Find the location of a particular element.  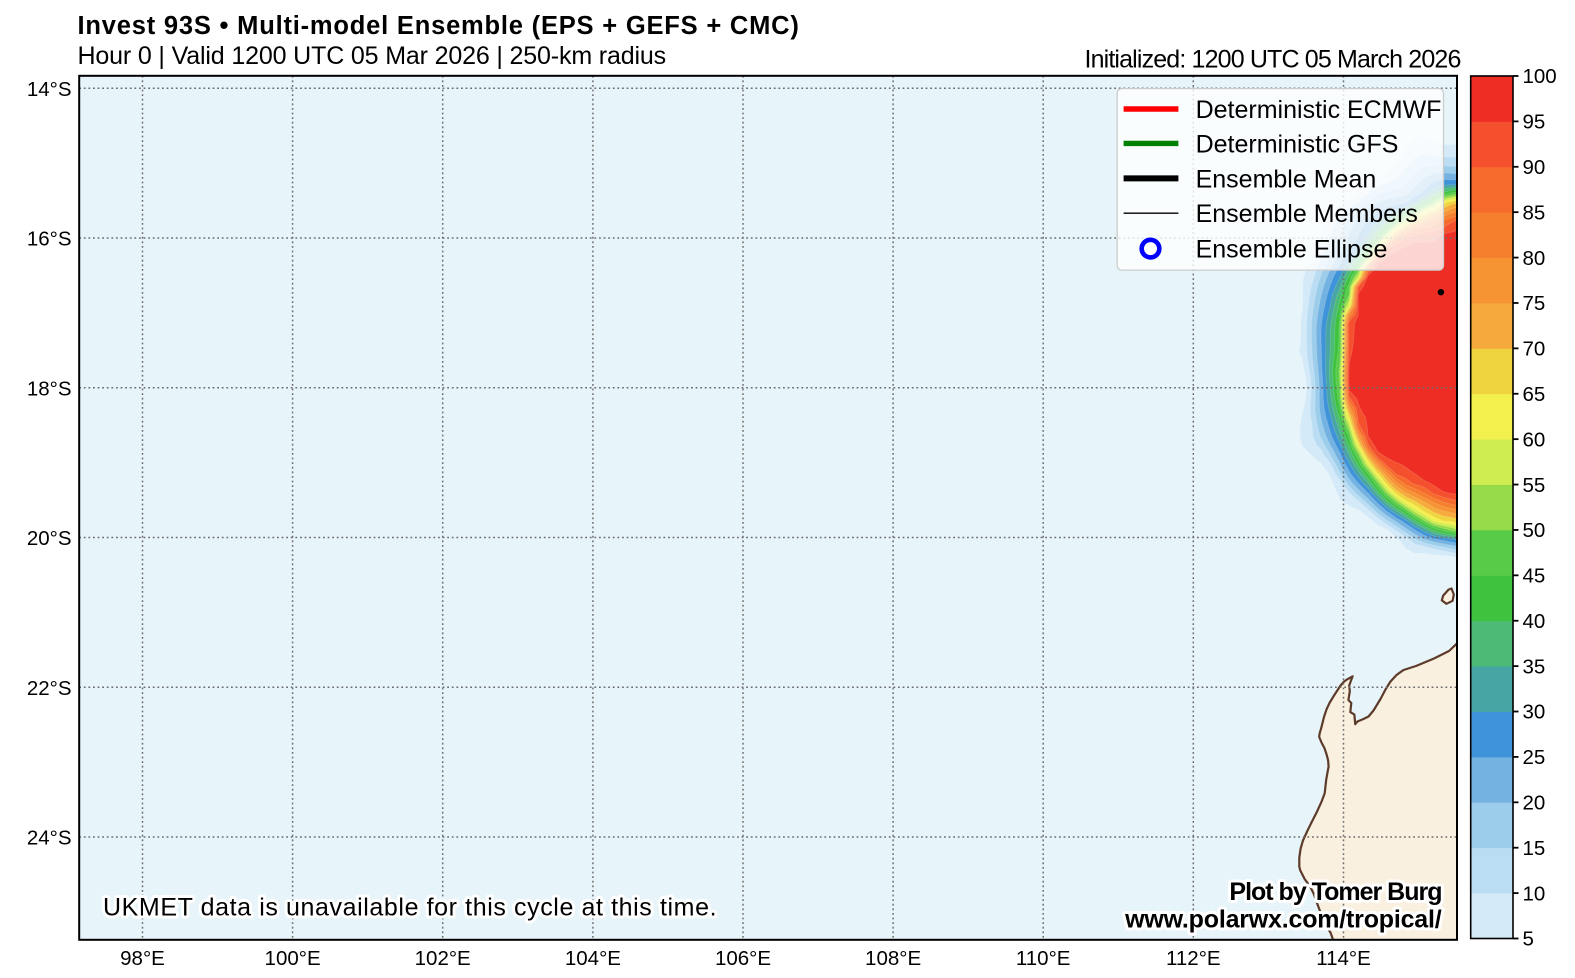

svg-text: 30 is located at coordinates (1534, 712).